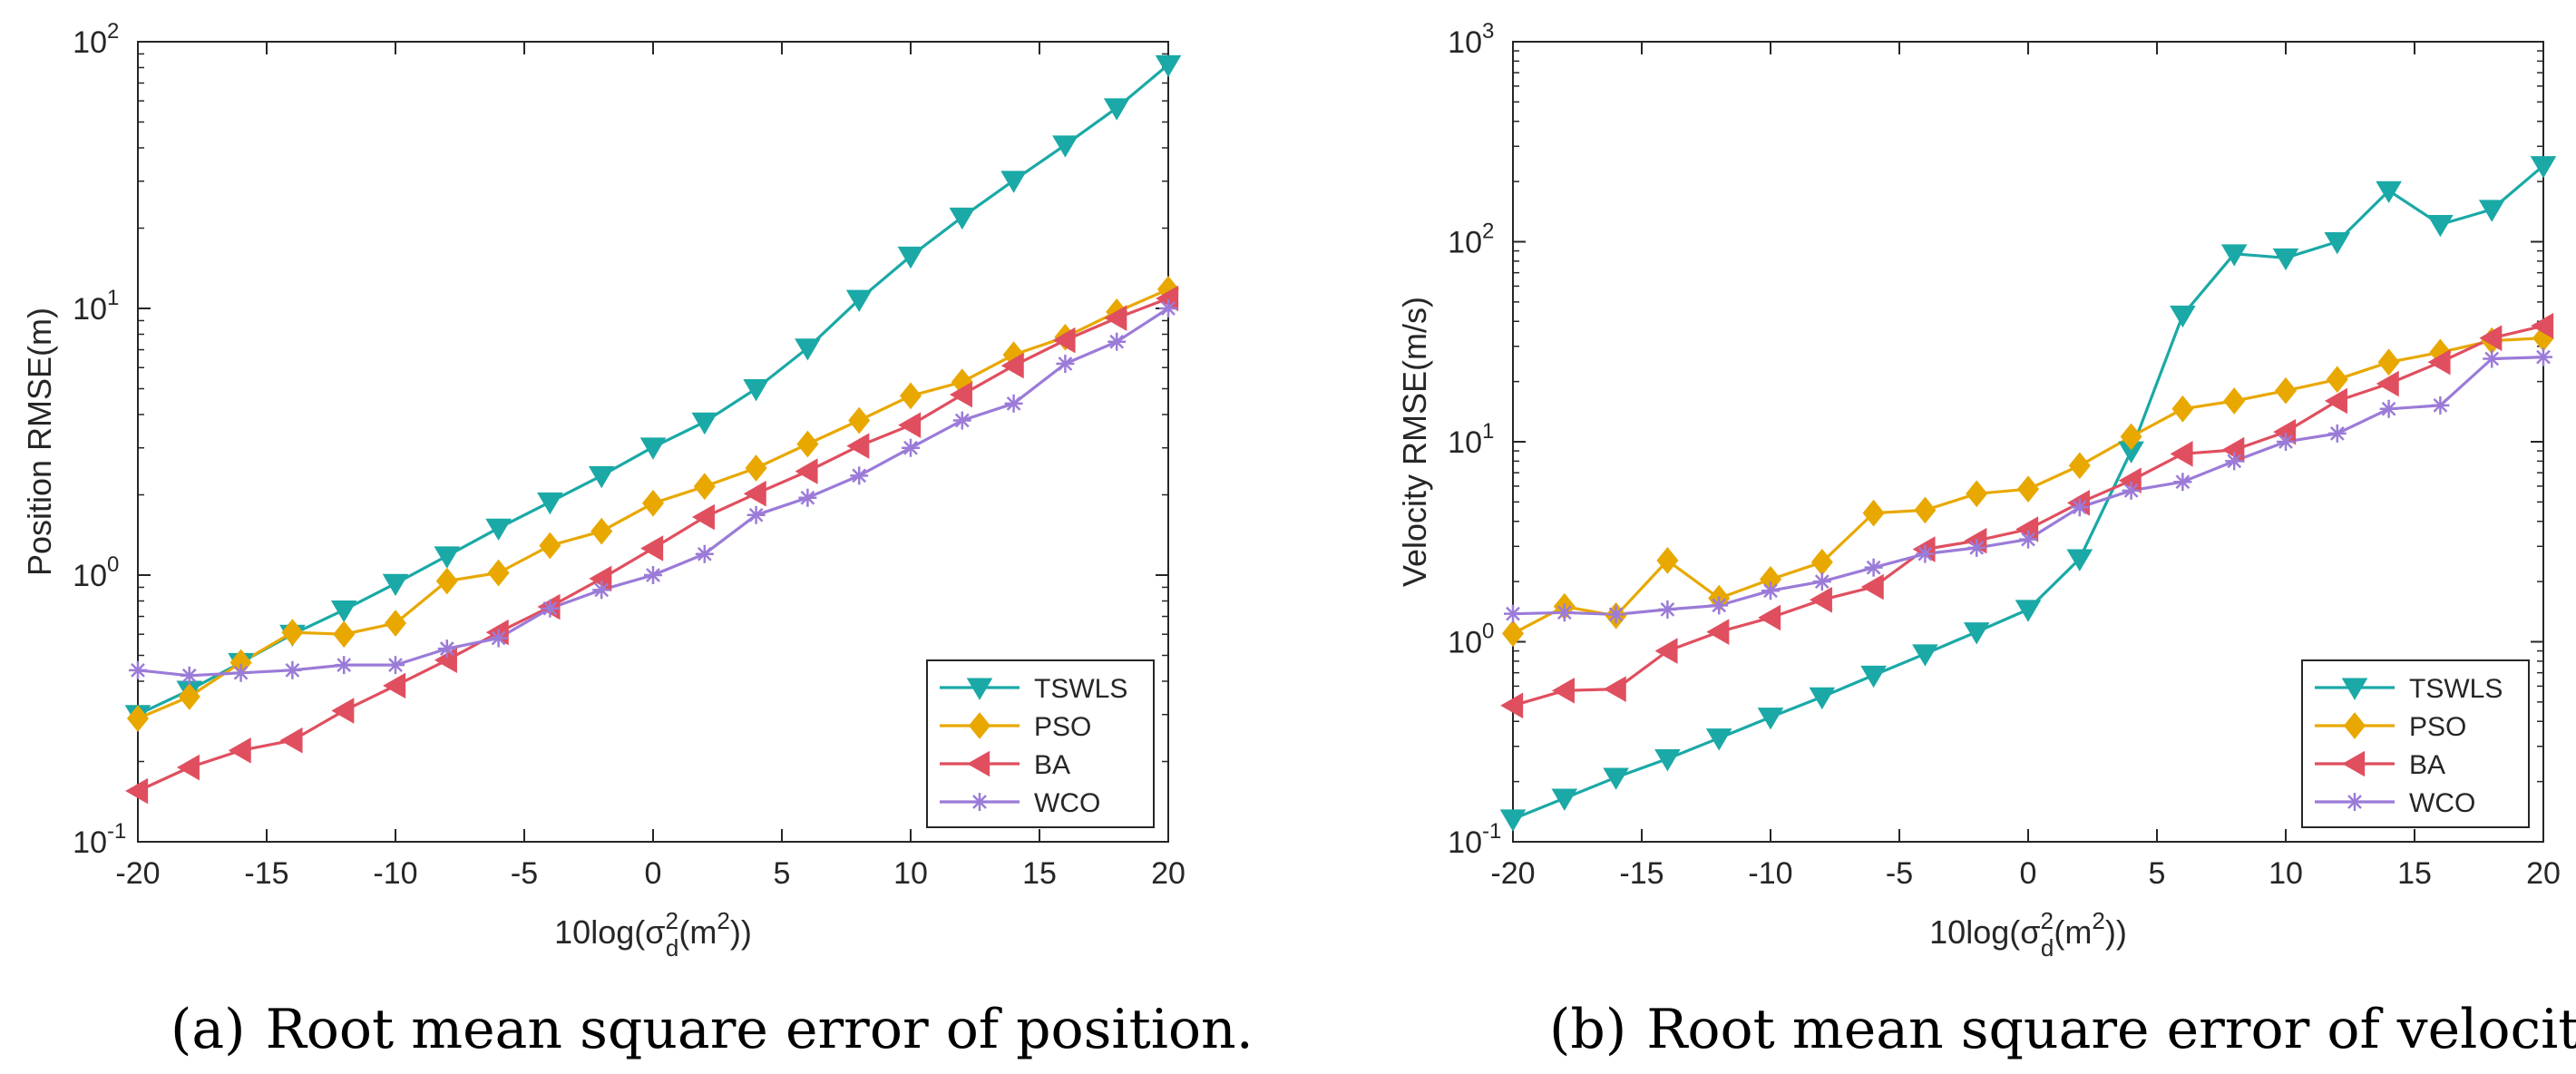 This screenshot has width=2576, height=1074. I want to click on caption-b-tag: (b), so click(1588, 1029).